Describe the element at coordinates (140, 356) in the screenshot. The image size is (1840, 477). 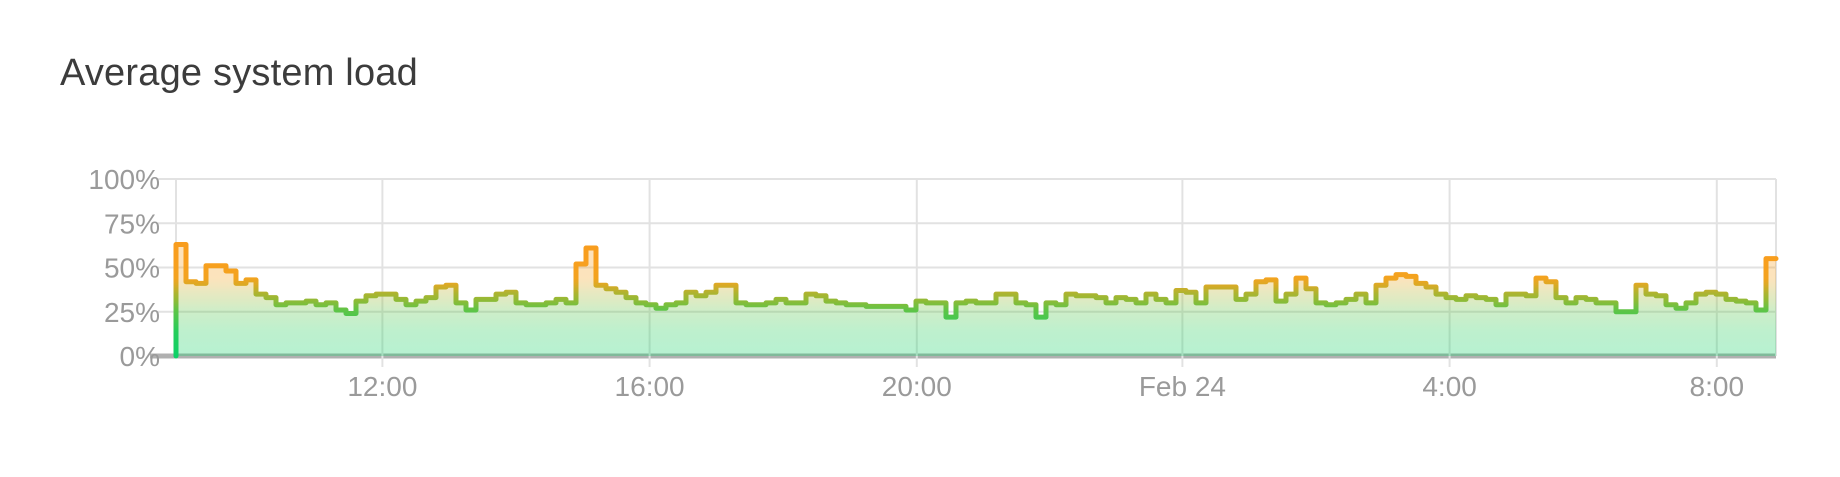
I see `y-axis-tick-label: 0%` at that location.